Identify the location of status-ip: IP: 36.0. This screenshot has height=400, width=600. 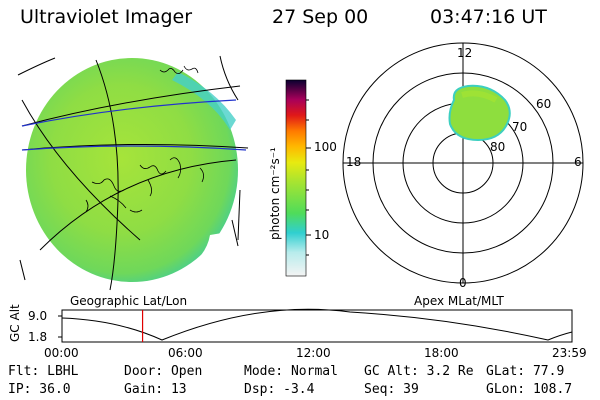
(39, 389).